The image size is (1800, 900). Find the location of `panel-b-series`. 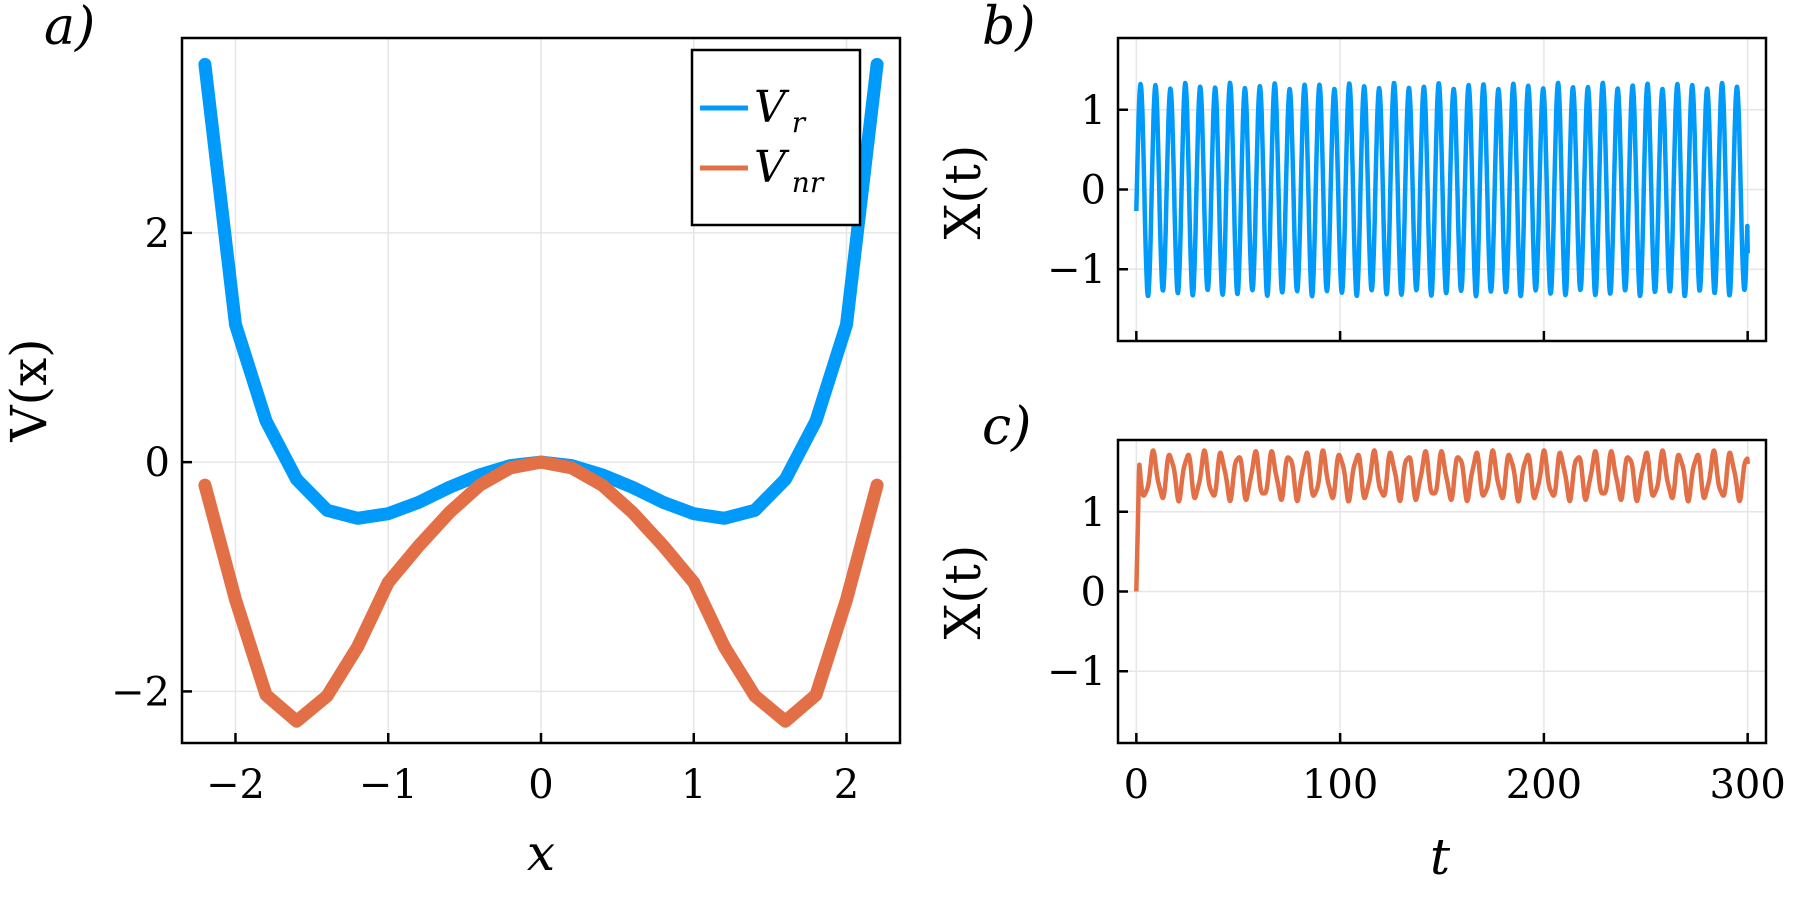

panel-b-series is located at coordinates (1442, 189).